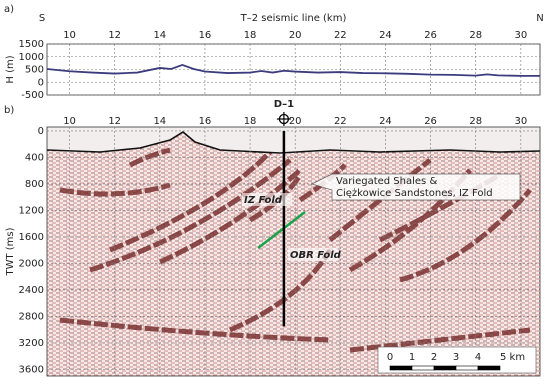  I want to click on end-label: N, so click(539, 18).